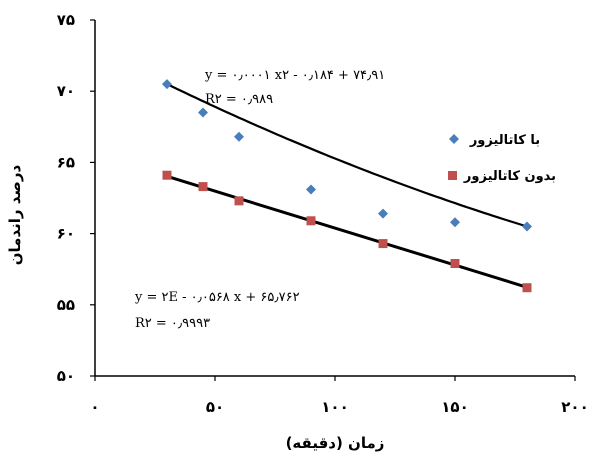 The width and height of the screenshot is (592, 464). Describe the element at coordinates (66, 20) in the screenshot. I see `y-tick-label: ۷۵` at that location.